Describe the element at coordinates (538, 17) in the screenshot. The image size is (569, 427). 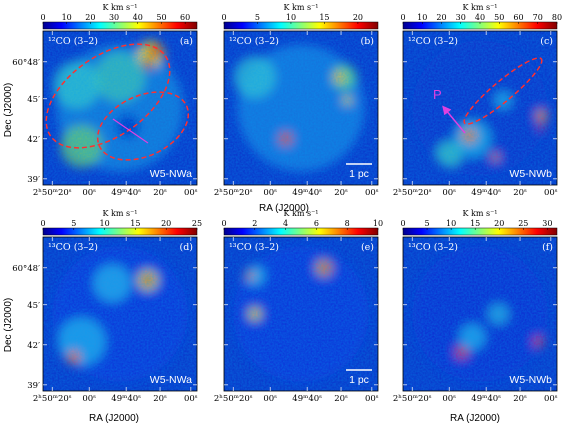
I see `colorbar-tick-label: 70` at that location.